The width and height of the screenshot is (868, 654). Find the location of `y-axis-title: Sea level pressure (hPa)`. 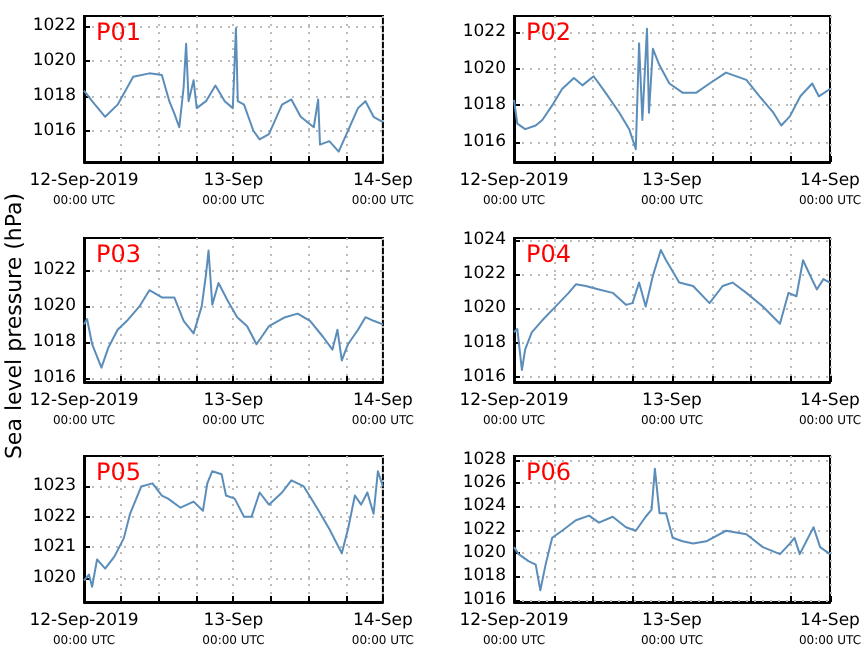

y-axis-title: Sea level pressure (hPa) is located at coordinates (14, 326).